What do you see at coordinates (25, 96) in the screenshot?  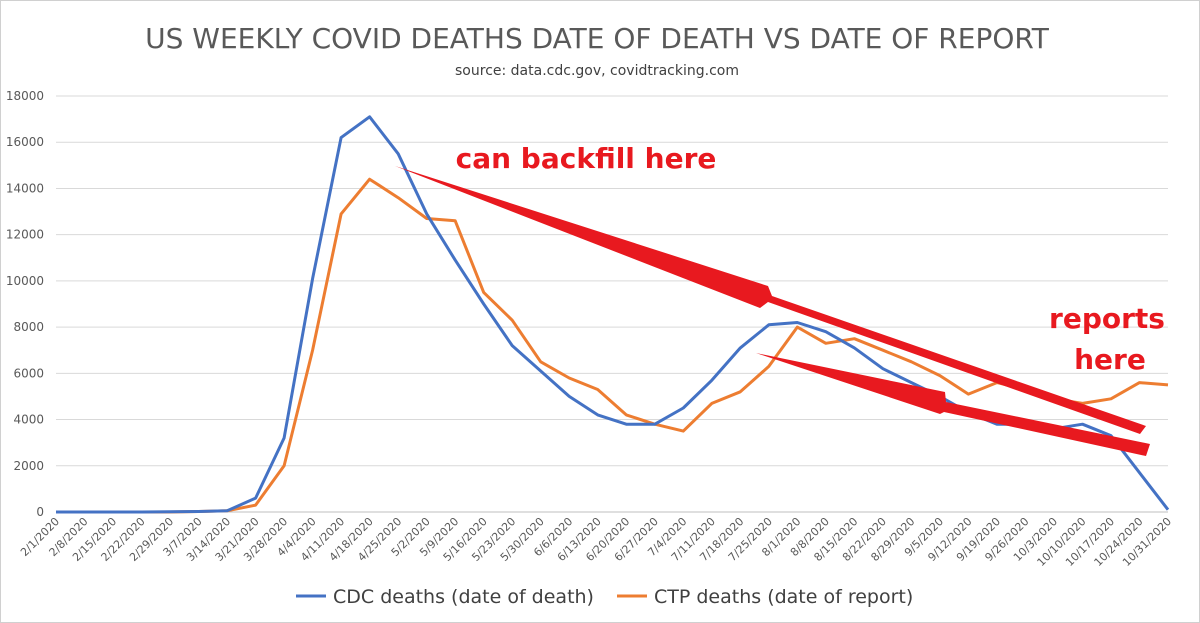 I see `y-tick-label: 18000` at bounding box center [25, 96].